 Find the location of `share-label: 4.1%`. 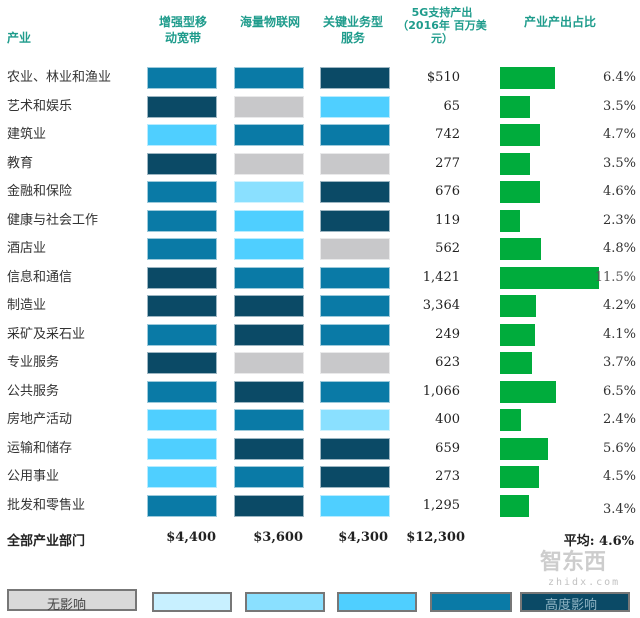

share-label: 4.1% is located at coordinates (619, 334).